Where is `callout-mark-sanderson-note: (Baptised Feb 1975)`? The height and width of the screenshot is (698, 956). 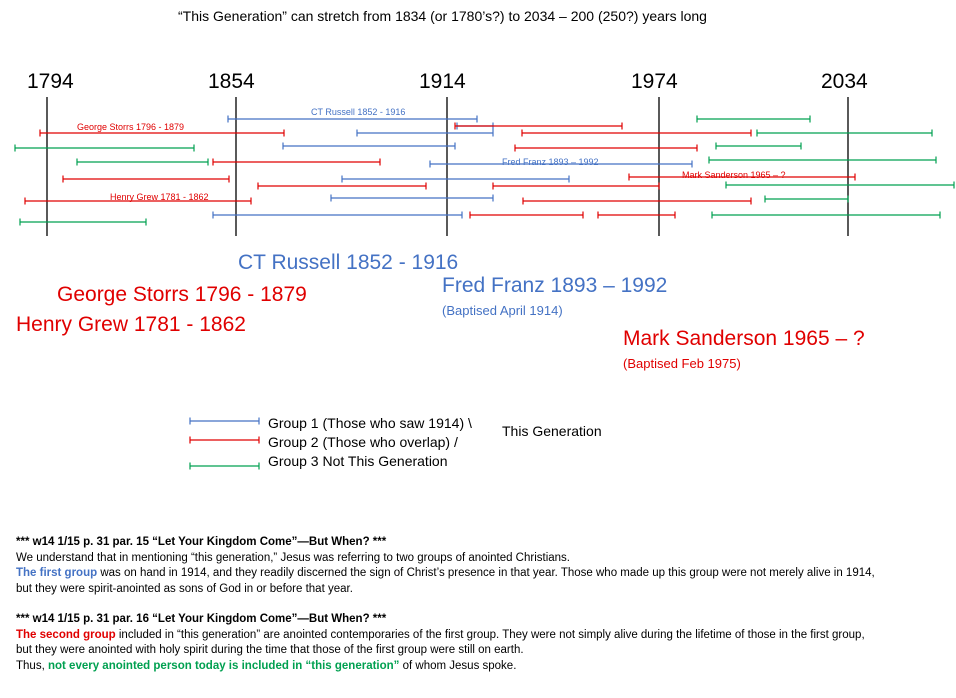
callout-mark-sanderson-note: (Baptised Feb 1975) is located at coordinates (682, 363).